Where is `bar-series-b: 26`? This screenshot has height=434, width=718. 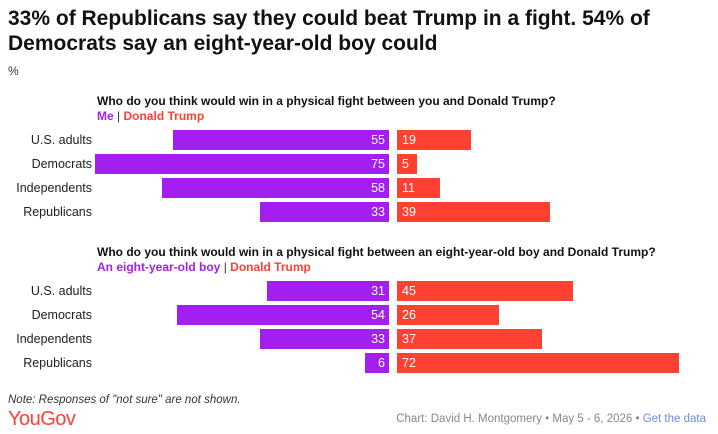
bar-series-b: 26 is located at coordinates (448, 315).